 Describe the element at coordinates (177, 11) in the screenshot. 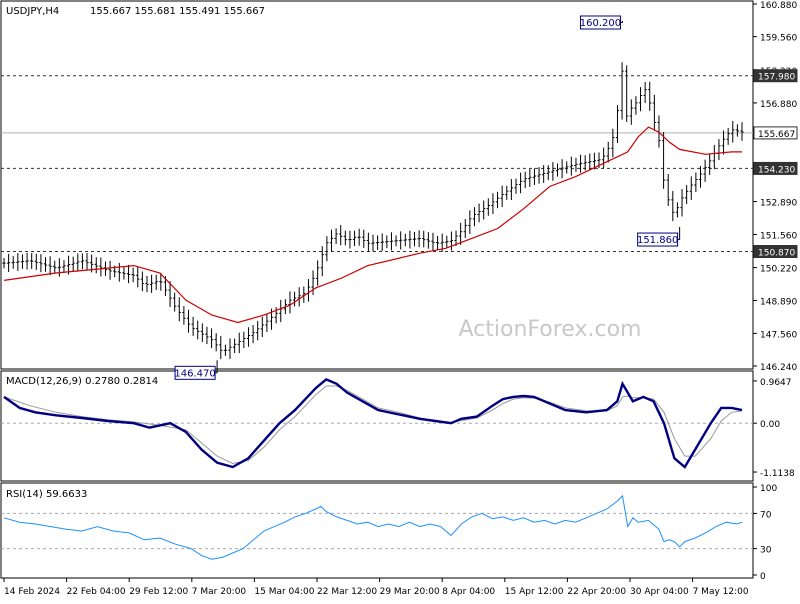

I see `ohlc-readout: 155.667 155.681 155.491 155.667` at that location.